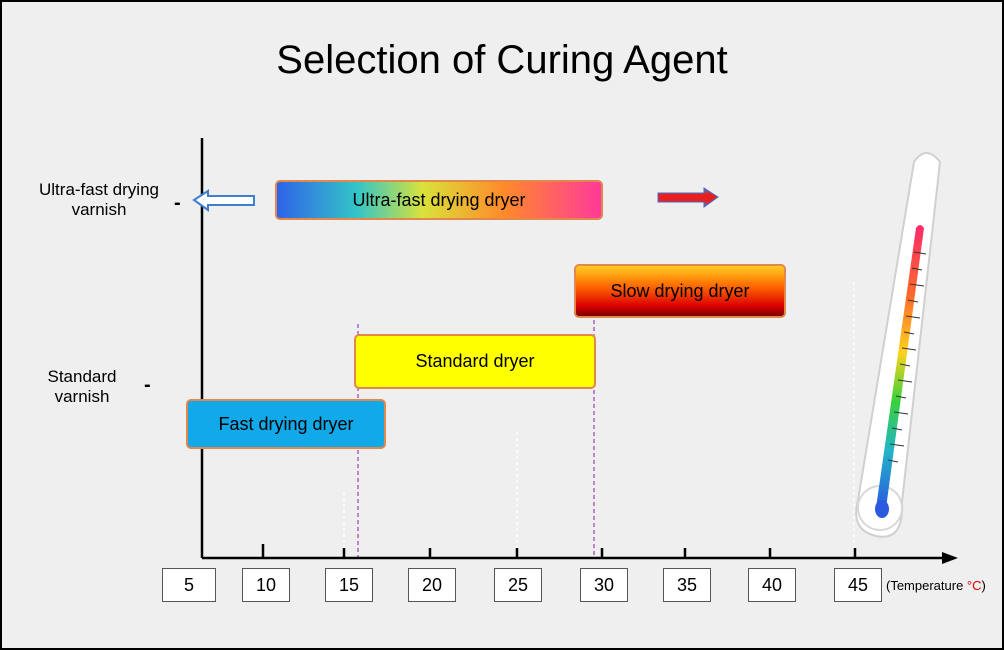 The width and height of the screenshot is (1004, 650). Describe the element at coordinates (349, 585) in the screenshot. I see `x-tick-label-15: 15` at that location.